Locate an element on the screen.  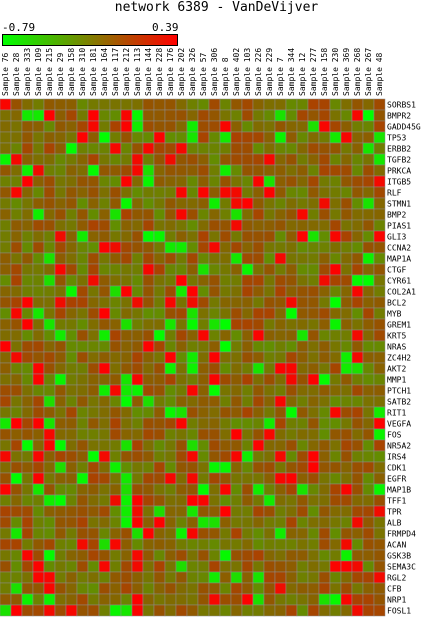
row-label: GREM1 is located at coordinates (399, 325).